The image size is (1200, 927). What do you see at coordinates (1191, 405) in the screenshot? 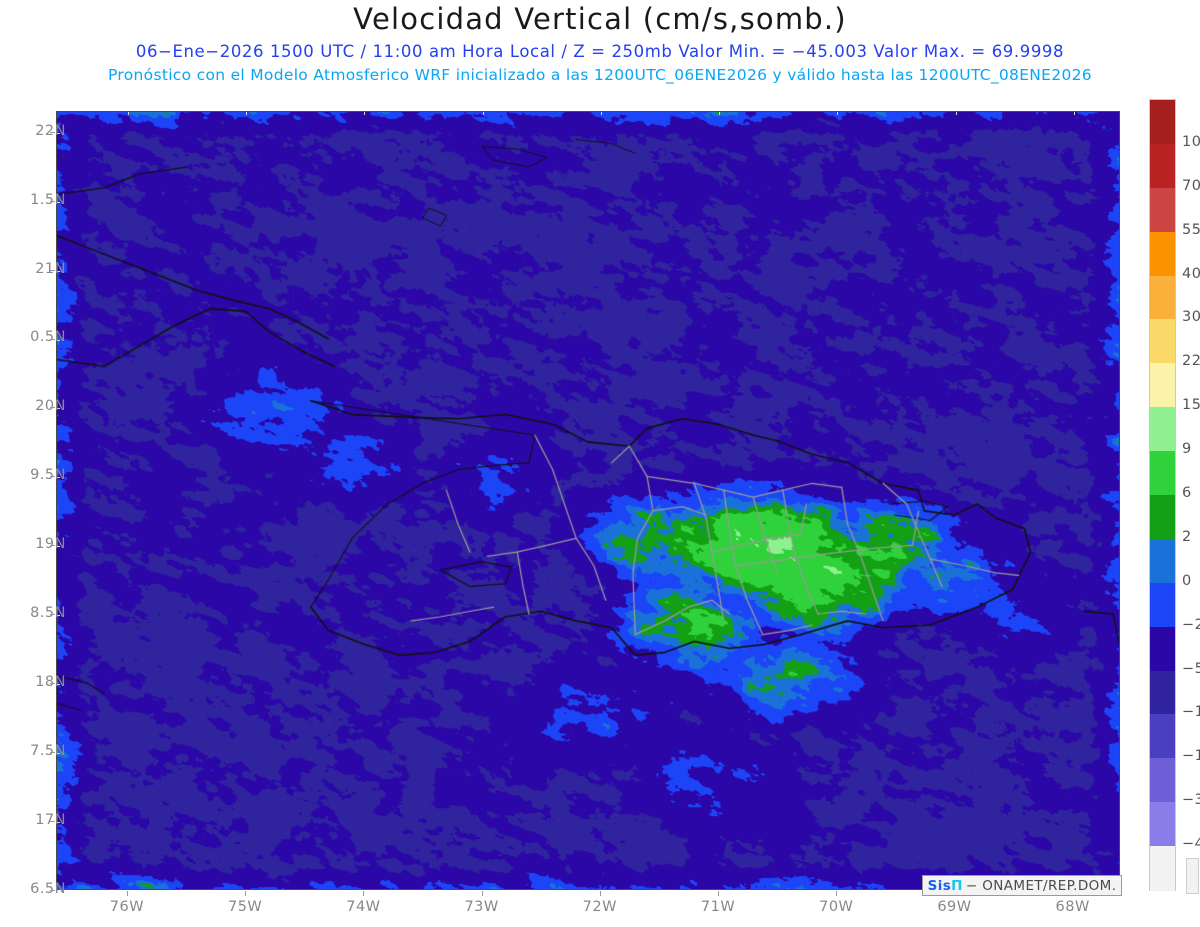
I see `colorbar-tick-label: 15` at bounding box center [1191, 405].